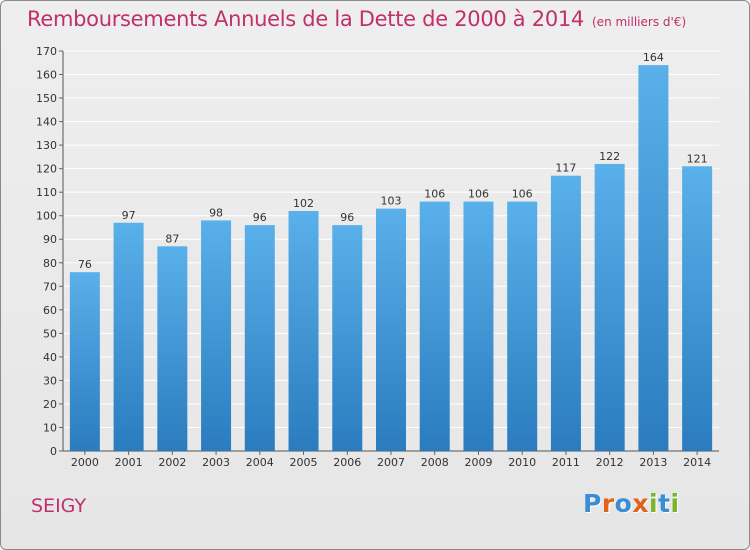 This screenshot has width=750, height=550. Describe the element at coordinates (50, 380) in the screenshot. I see `y-tick-label: 30` at that location.